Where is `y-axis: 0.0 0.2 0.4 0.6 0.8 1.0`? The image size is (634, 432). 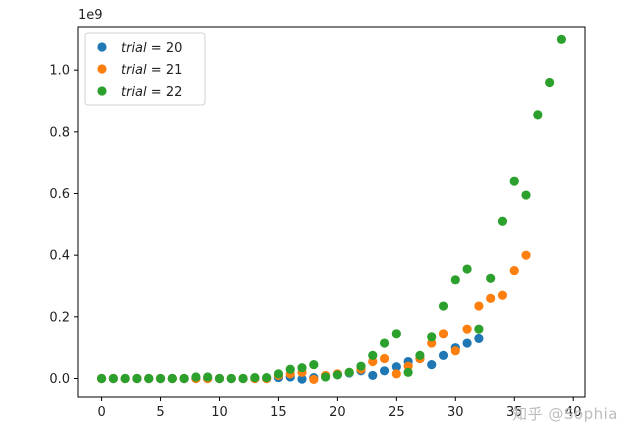
y-axis: 0.0 0.2 0.4 0.6 0.8 1.0 is located at coordinates (63, 225).